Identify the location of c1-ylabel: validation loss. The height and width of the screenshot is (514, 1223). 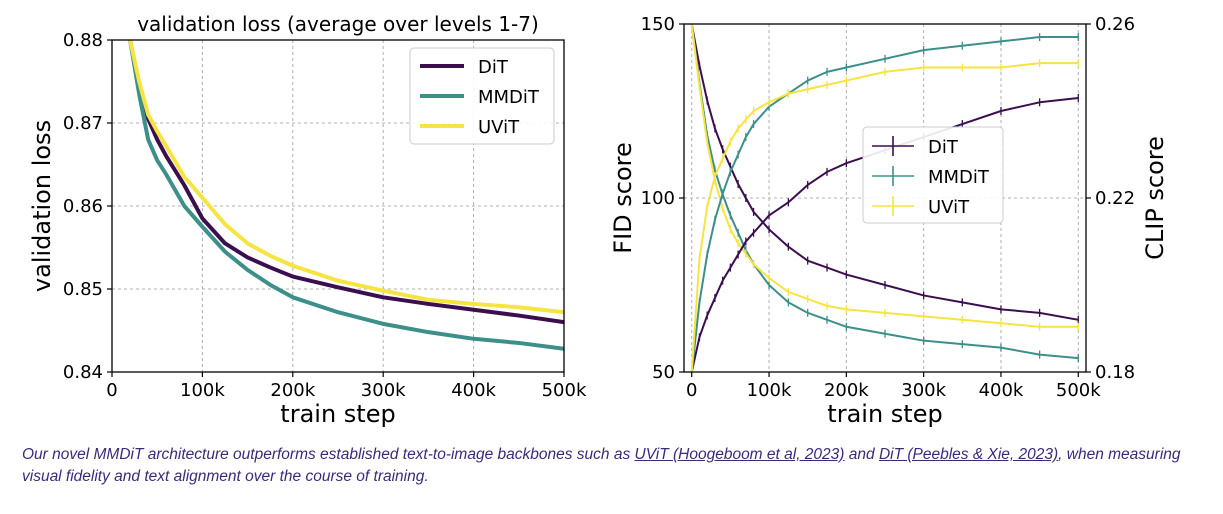
(42, 206).